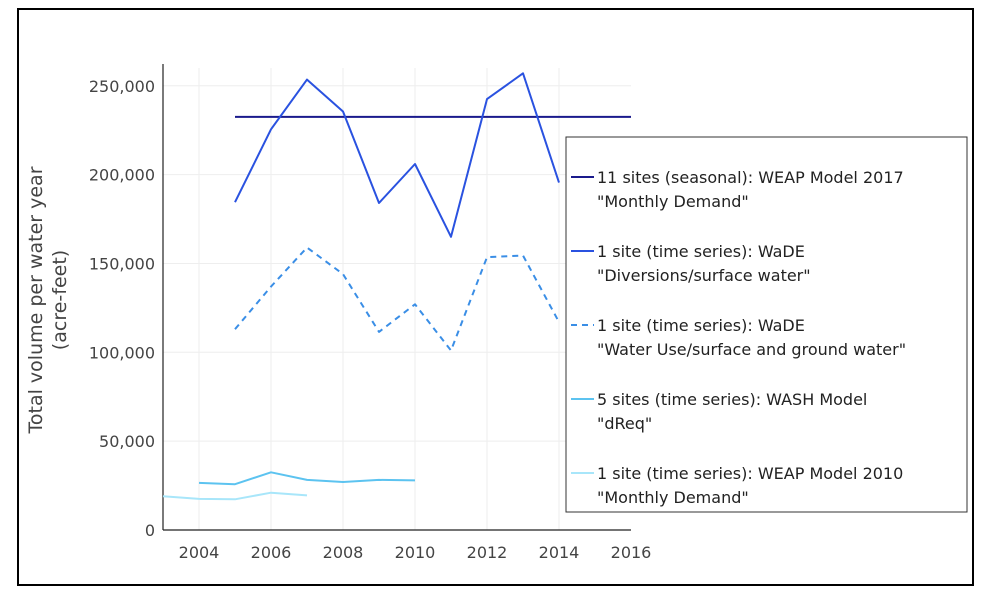 The image size is (991, 596). Describe the element at coordinates (631, 552) in the screenshot. I see `x-tick-label: 2016` at that location.